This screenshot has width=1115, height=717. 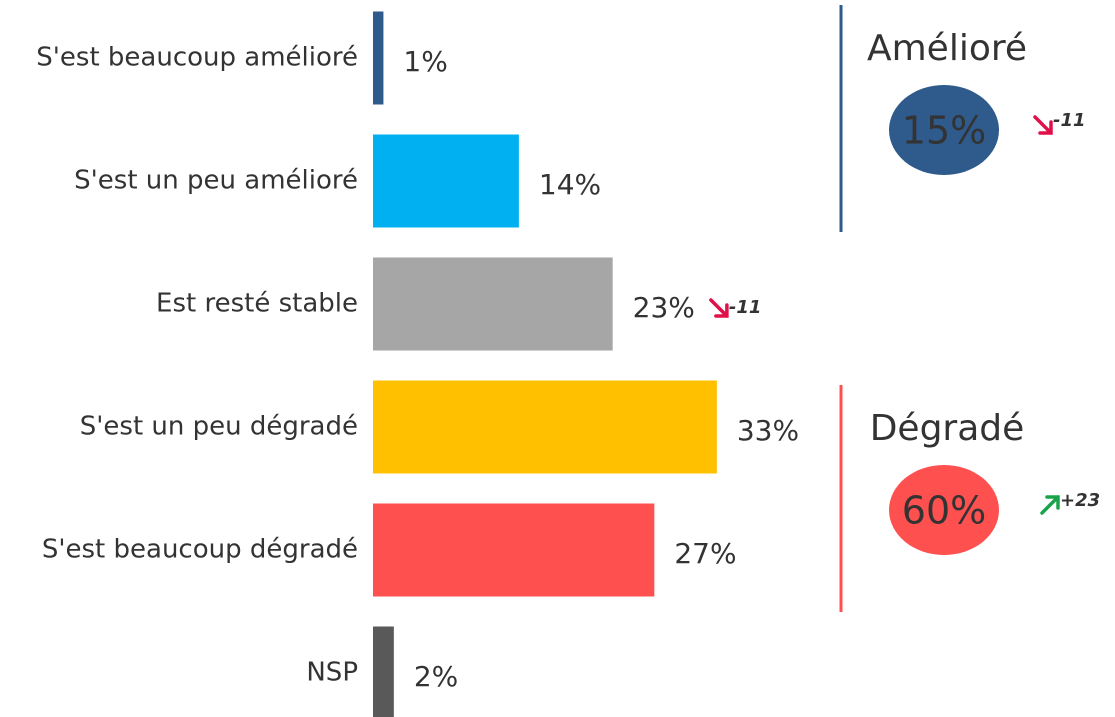 I want to click on value-label: 2%, so click(x=436, y=676).